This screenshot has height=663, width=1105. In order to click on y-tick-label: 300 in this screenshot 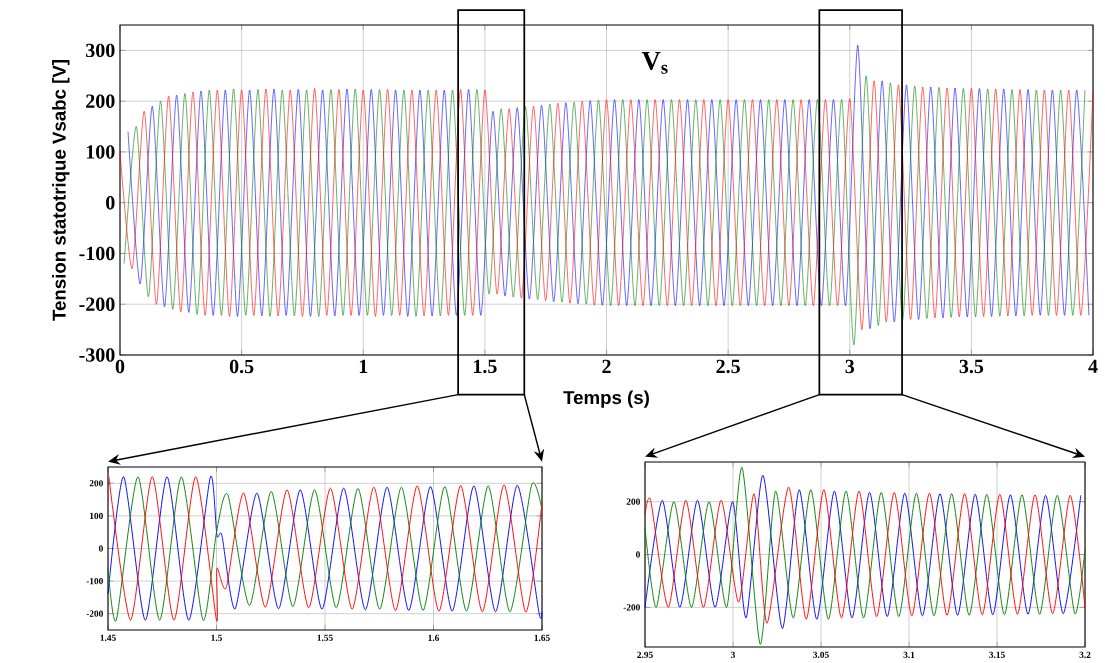, I will do `click(100, 50)`.